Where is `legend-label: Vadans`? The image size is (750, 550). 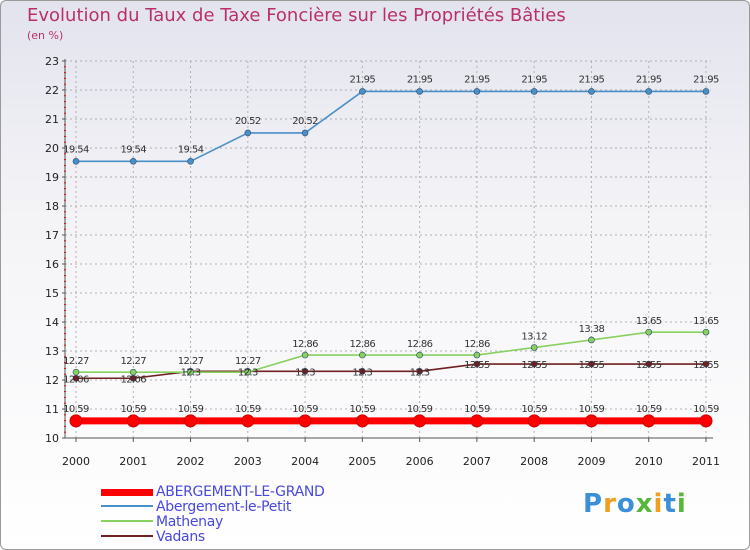
legend-label: Vadans is located at coordinates (180, 537).